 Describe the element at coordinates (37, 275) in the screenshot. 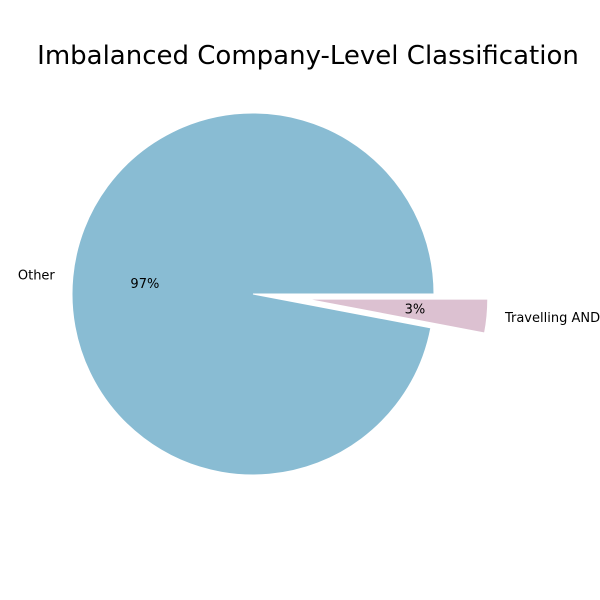

I see `slice-label-0: Other` at that location.